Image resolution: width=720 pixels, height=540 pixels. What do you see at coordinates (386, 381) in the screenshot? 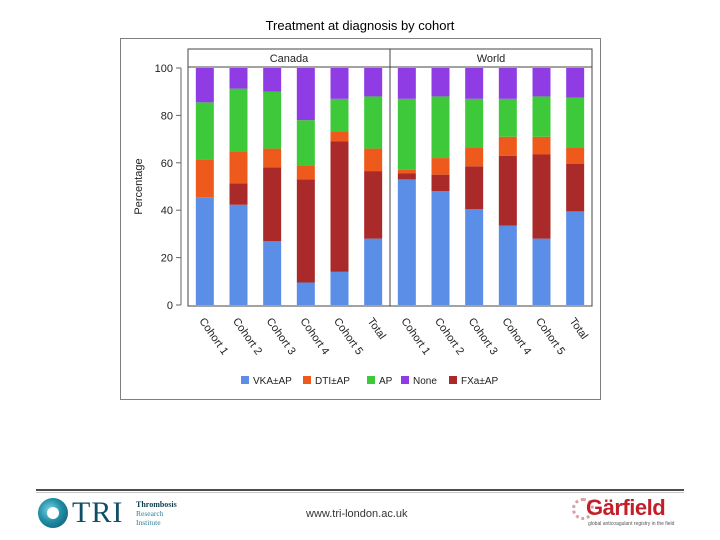
I see `legend-label: AP` at bounding box center [386, 381].